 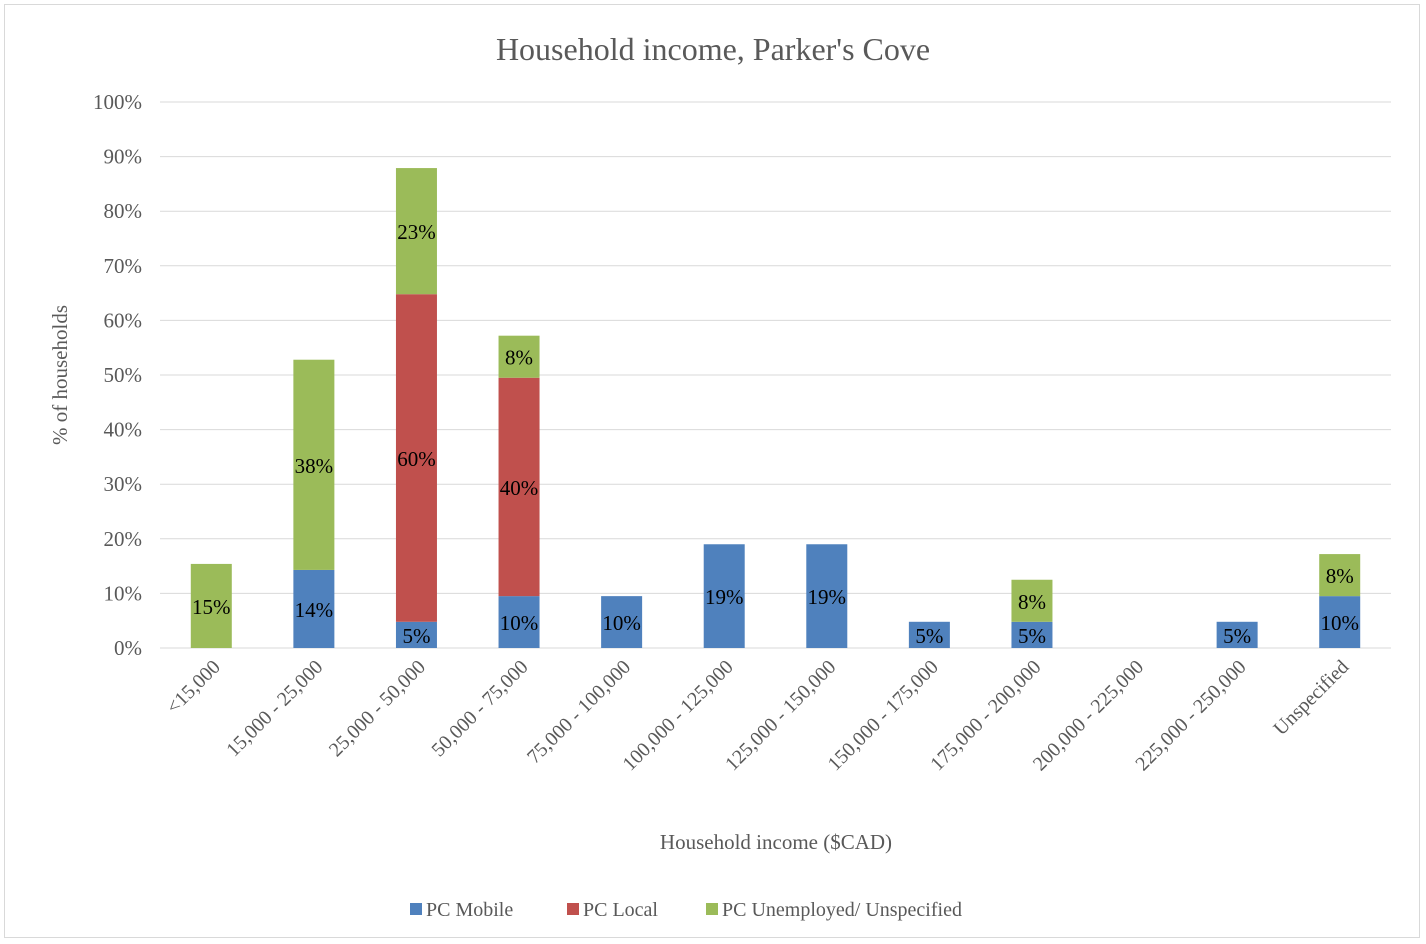 What do you see at coordinates (985, 715) in the screenshot?
I see `x-tick-label: 175,000 - 200,000` at bounding box center [985, 715].